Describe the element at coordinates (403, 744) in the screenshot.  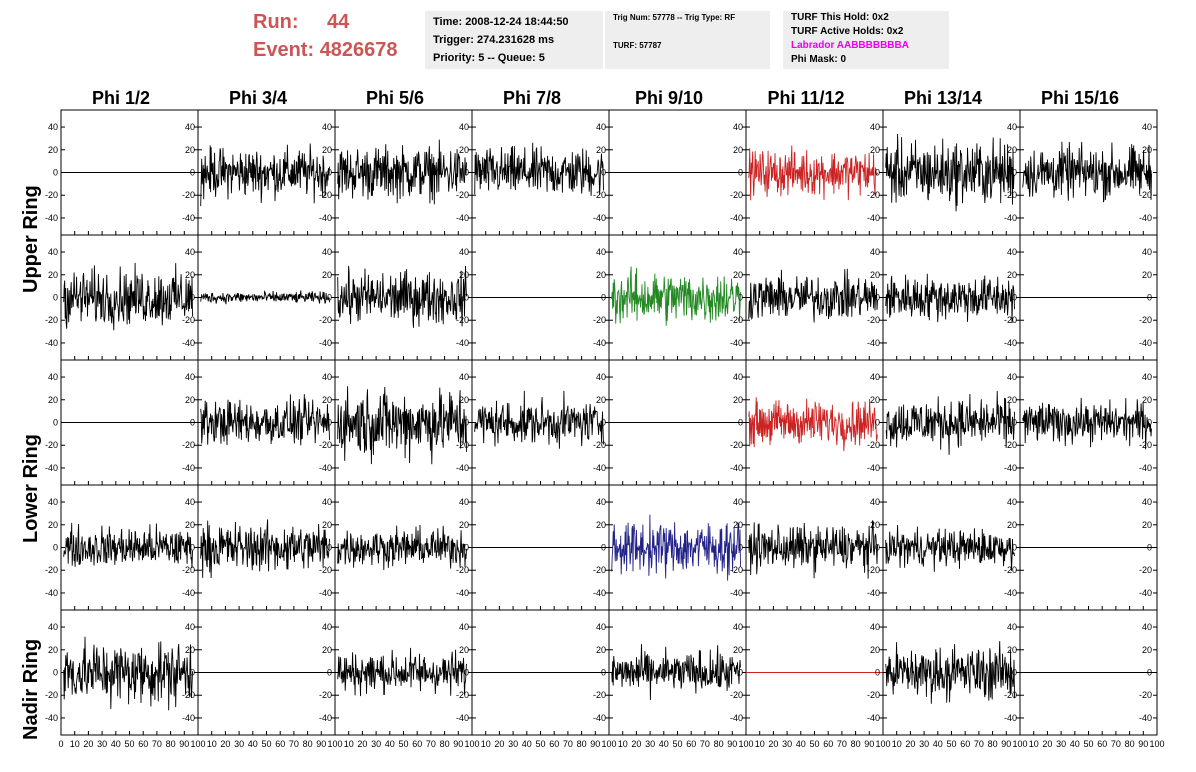
I see `x-tick-label: 50` at that location.